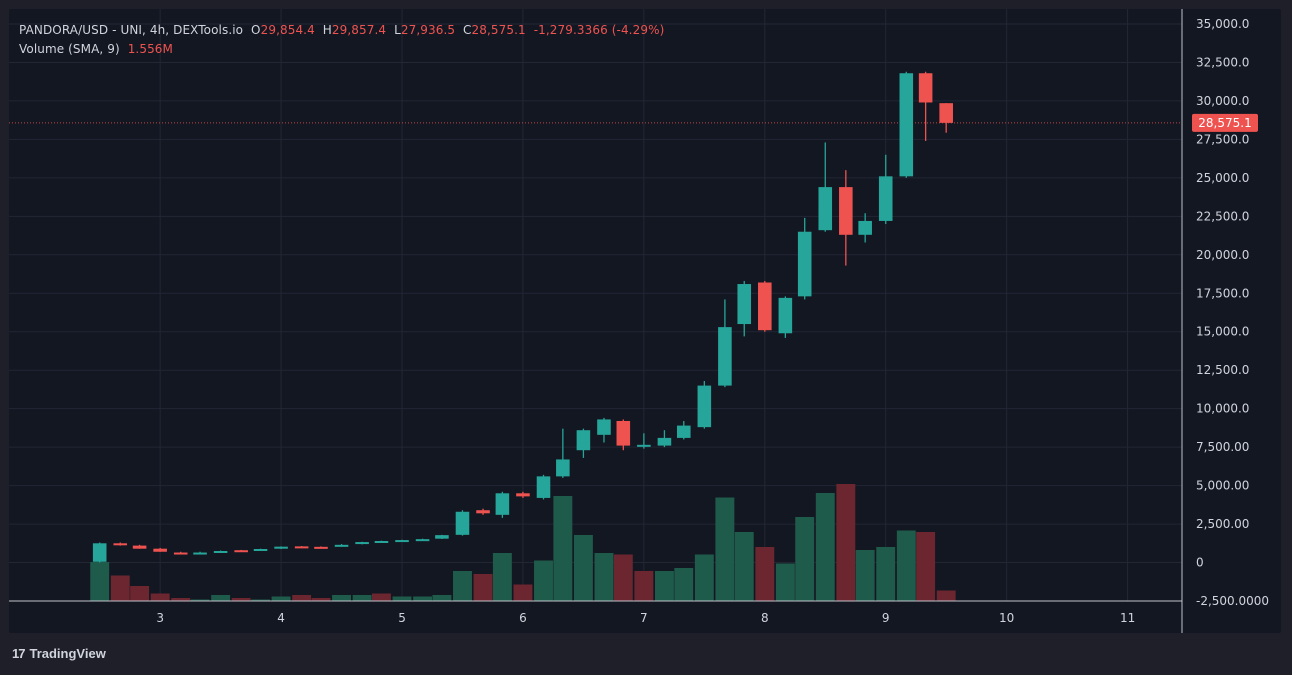 This screenshot has width=1292, height=675. What do you see at coordinates (354, 30) in the screenshot?
I see `high-value: H29,857.4` at bounding box center [354, 30].